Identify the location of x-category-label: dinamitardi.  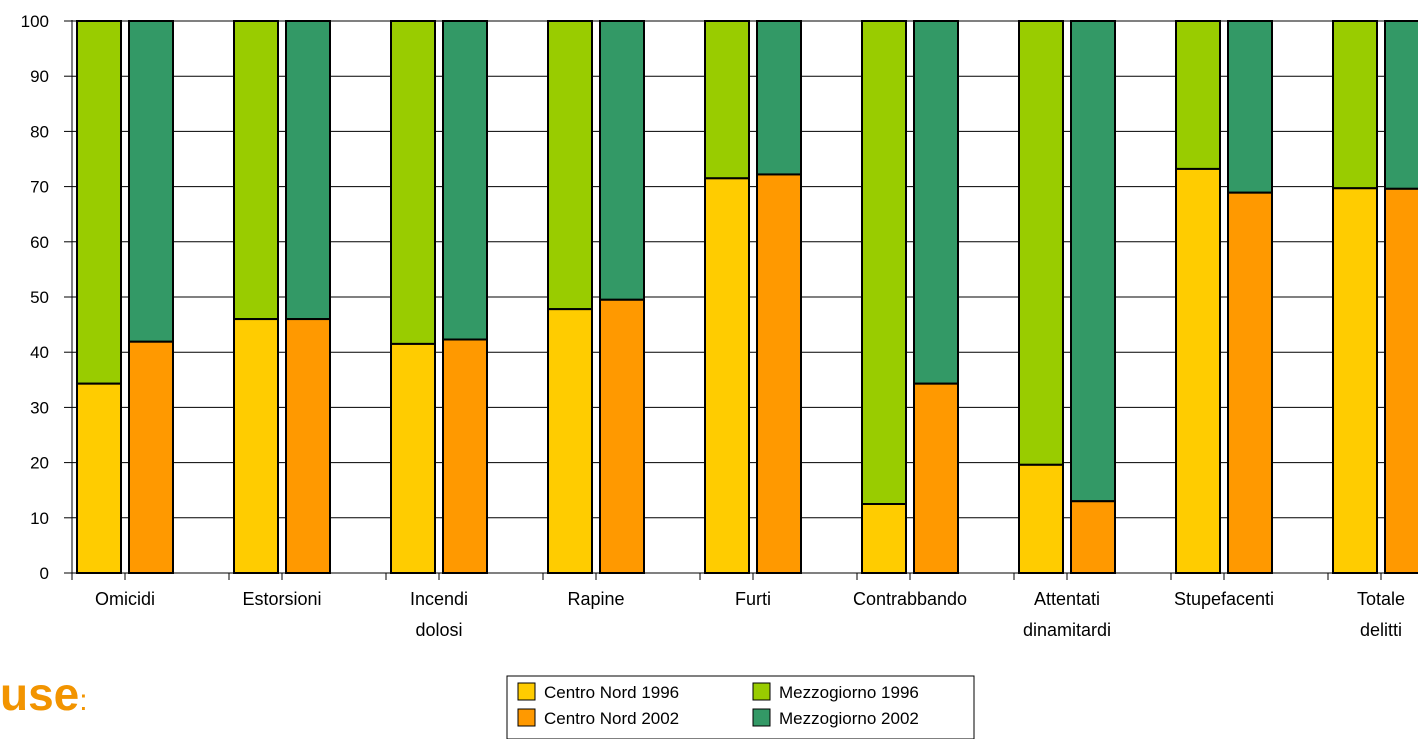
(1067, 630).